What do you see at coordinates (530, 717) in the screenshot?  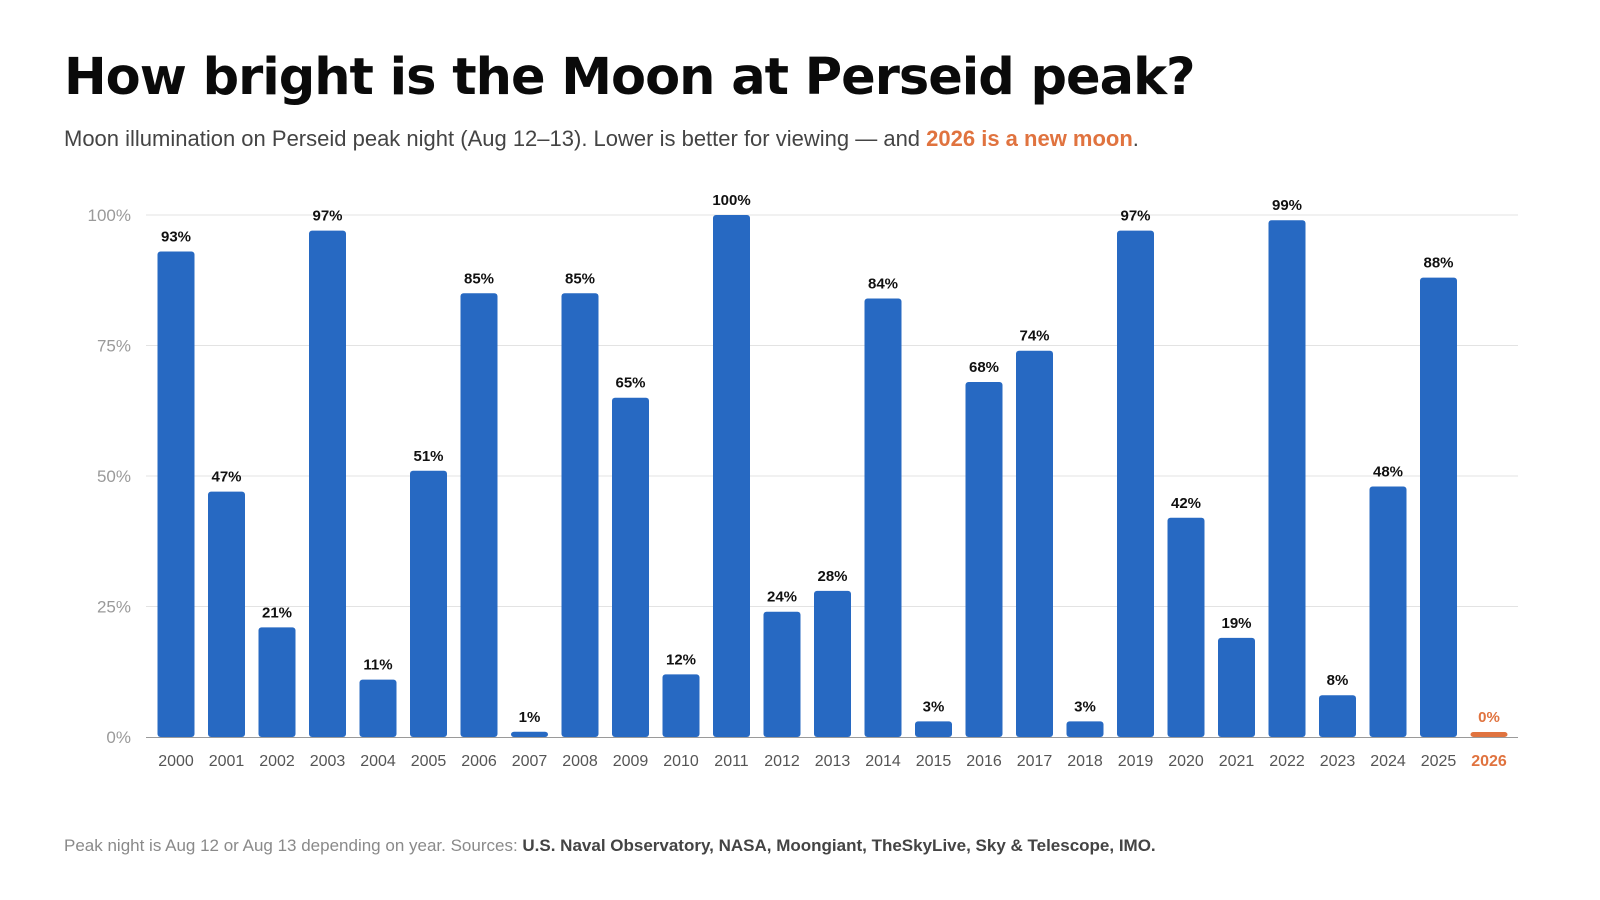 I see `data-label-2007: 1%` at bounding box center [530, 717].